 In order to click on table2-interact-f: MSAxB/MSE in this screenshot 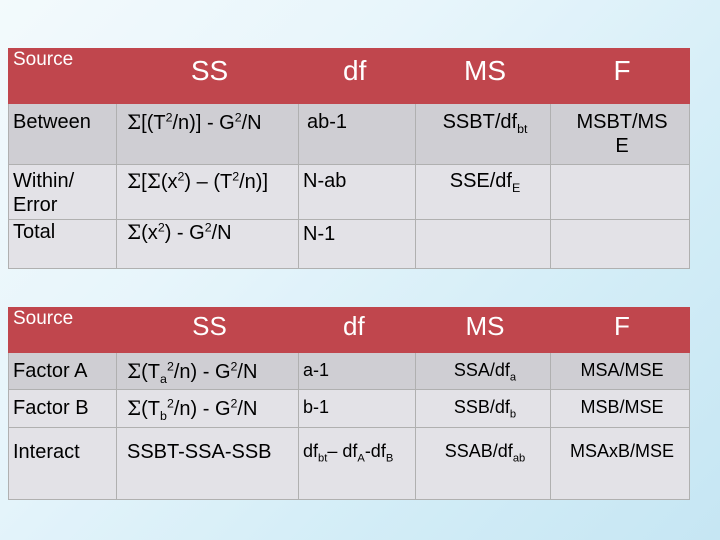, I will do `click(620, 463)`.